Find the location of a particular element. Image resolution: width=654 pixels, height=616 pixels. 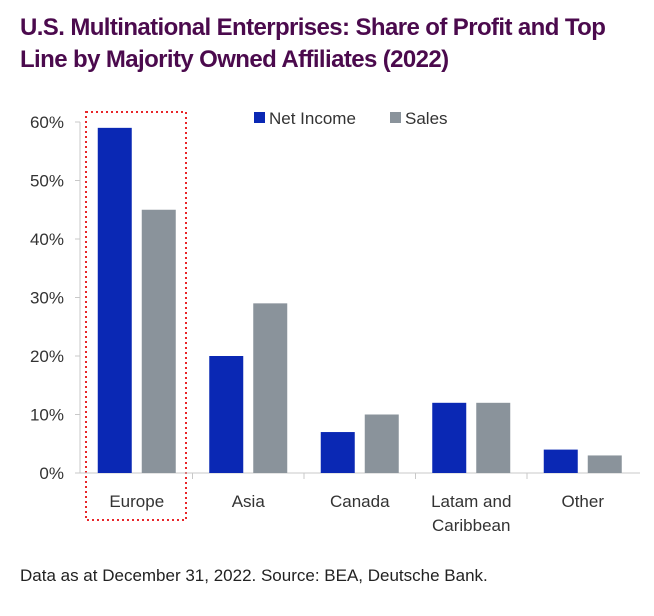

x-tick-label: Caribbean is located at coordinates (471, 525).